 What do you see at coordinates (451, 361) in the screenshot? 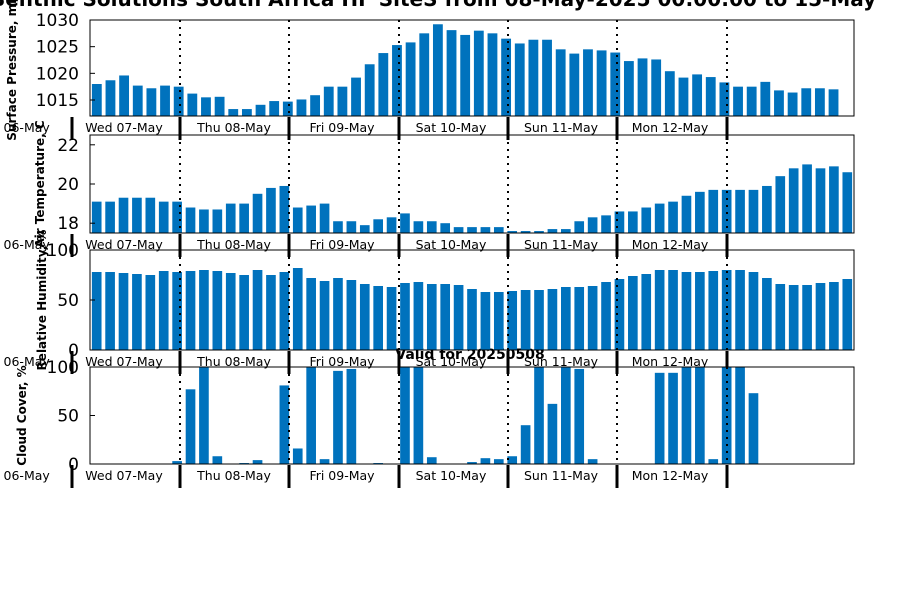
I see `day-label: Sat 10-May` at bounding box center [451, 361].